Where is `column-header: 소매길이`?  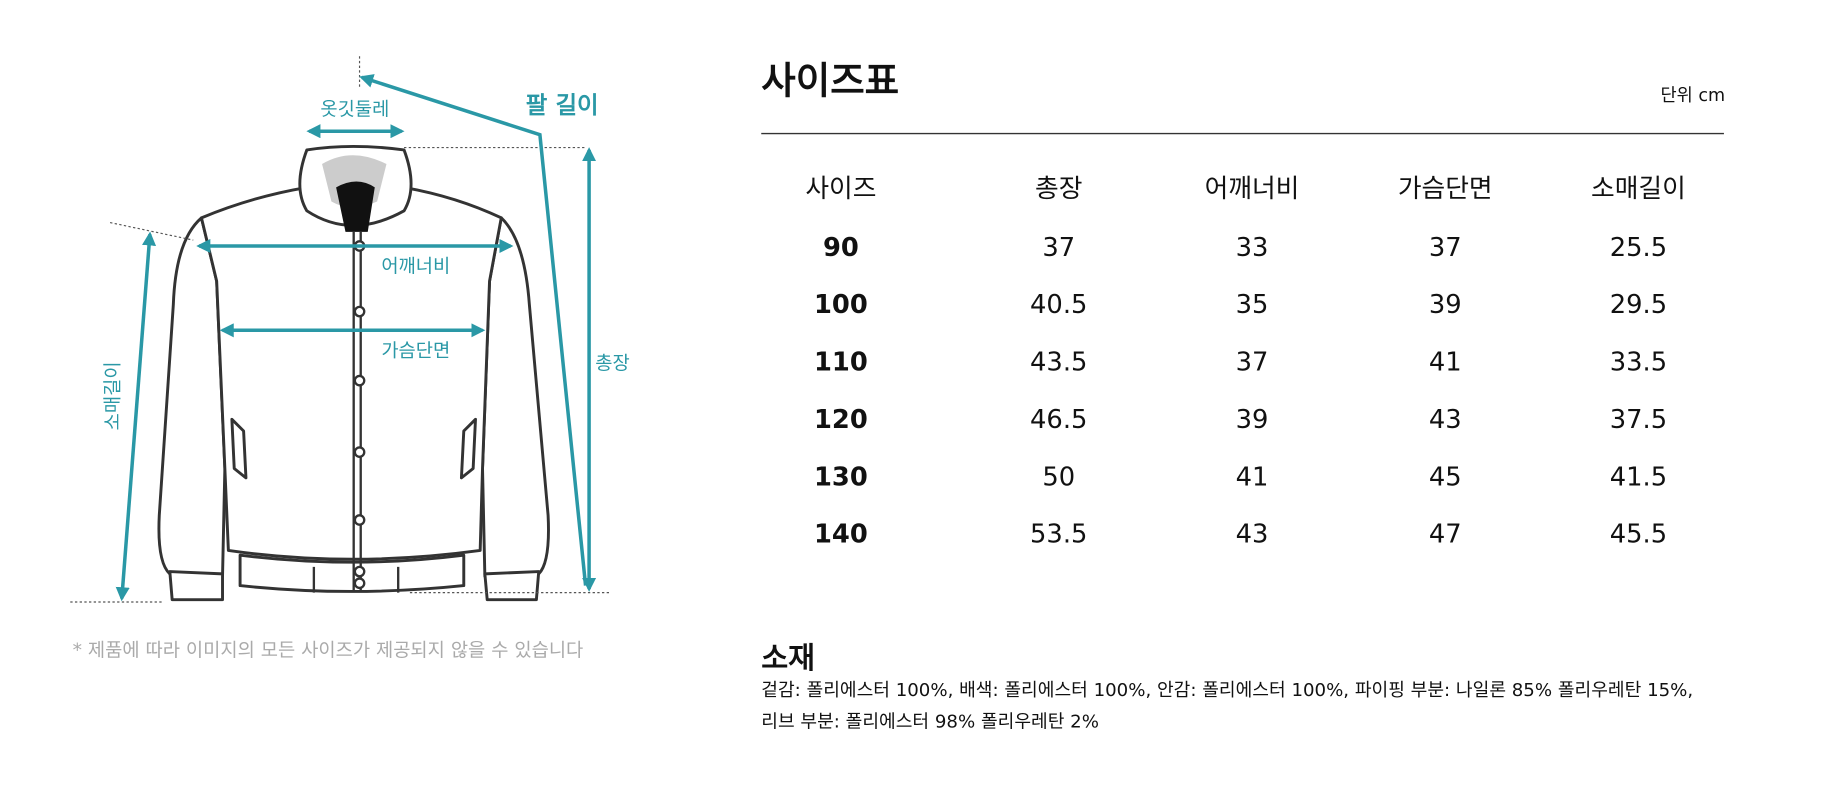 column-header: 소매길이 is located at coordinates (1638, 189).